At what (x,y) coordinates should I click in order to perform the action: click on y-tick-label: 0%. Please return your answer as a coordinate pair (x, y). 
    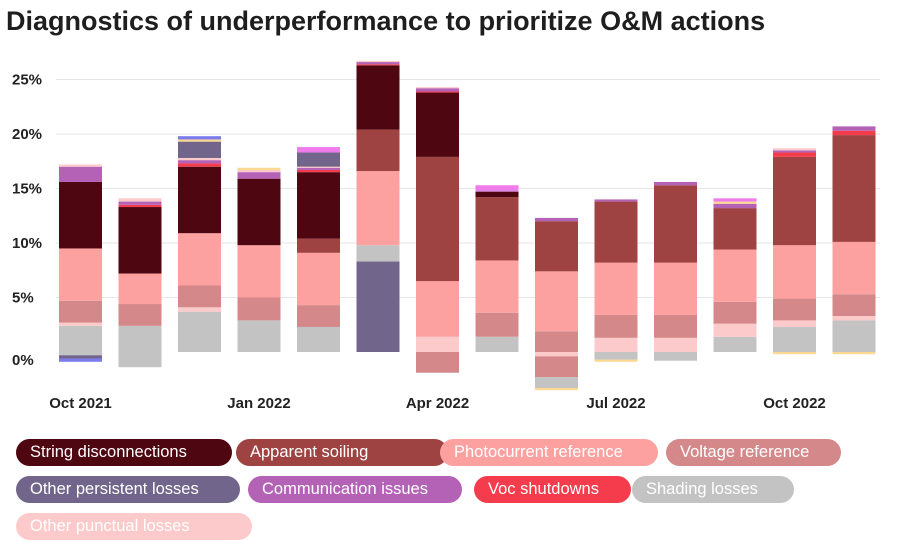
    Looking at the image, I should click on (23, 360).